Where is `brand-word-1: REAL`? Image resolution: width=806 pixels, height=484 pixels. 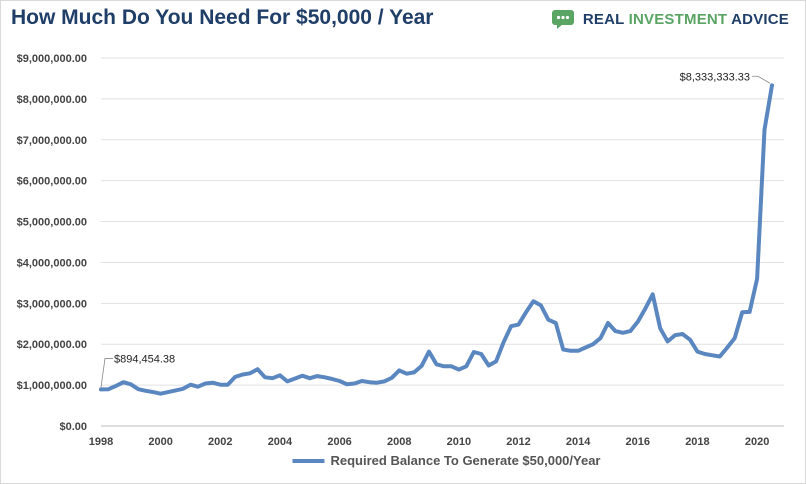
brand-word-1: REAL is located at coordinates (603, 19).